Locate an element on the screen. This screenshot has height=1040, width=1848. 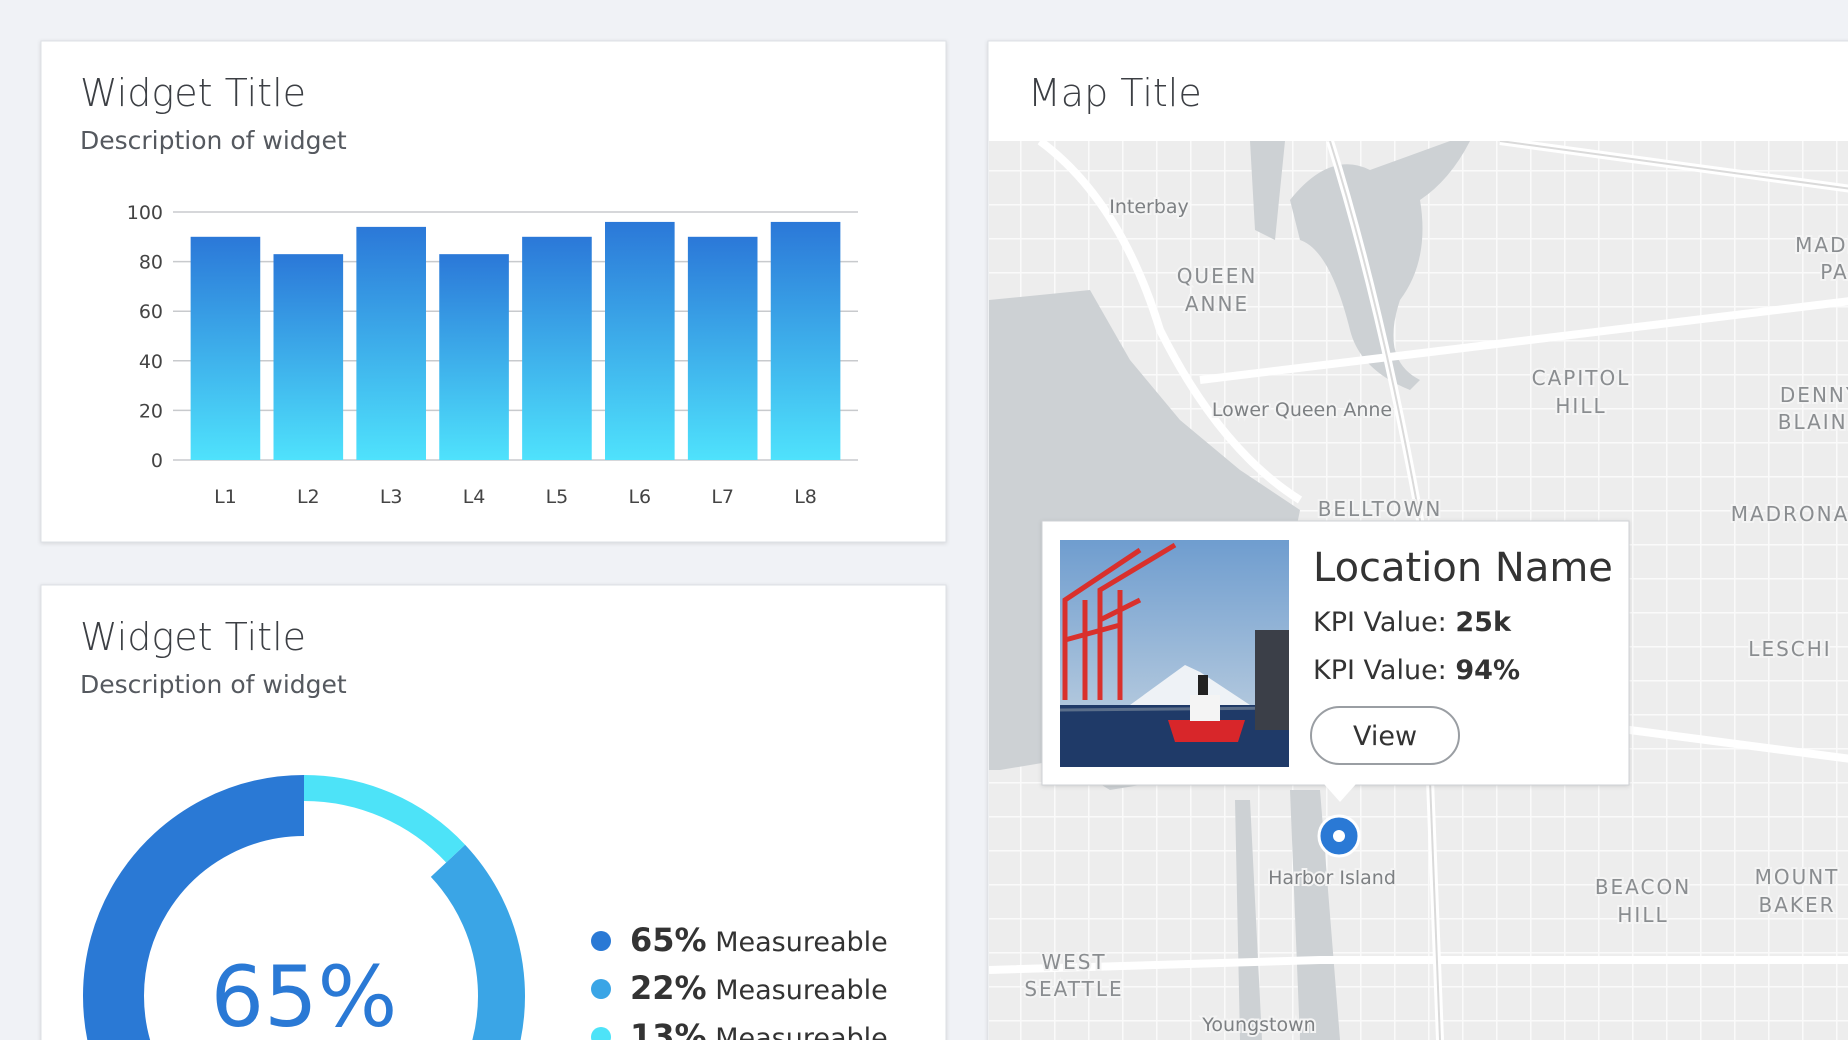
kpi-value: 25k is located at coordinates (1483, 622).